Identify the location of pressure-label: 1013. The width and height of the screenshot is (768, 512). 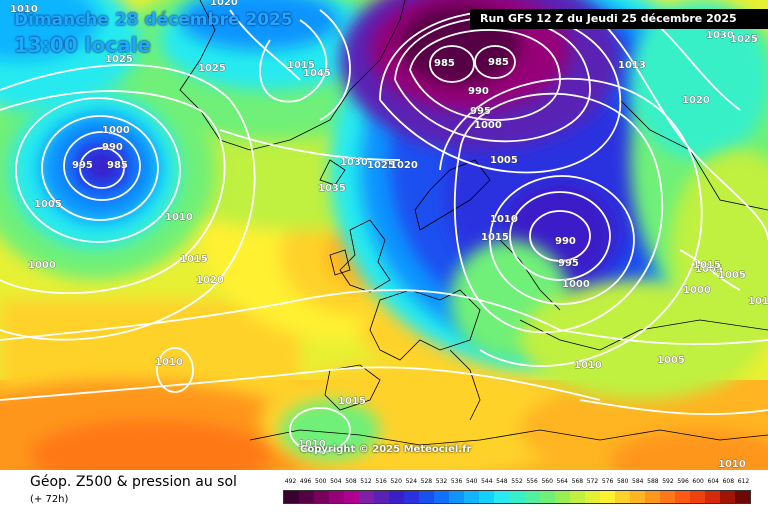
(632, 65).